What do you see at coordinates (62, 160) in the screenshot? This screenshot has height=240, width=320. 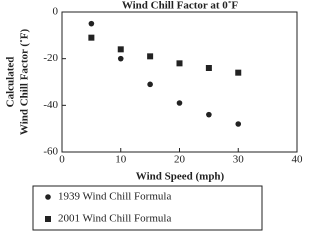 I see `x-tick-label: 0` at bounding box center [62, 160].